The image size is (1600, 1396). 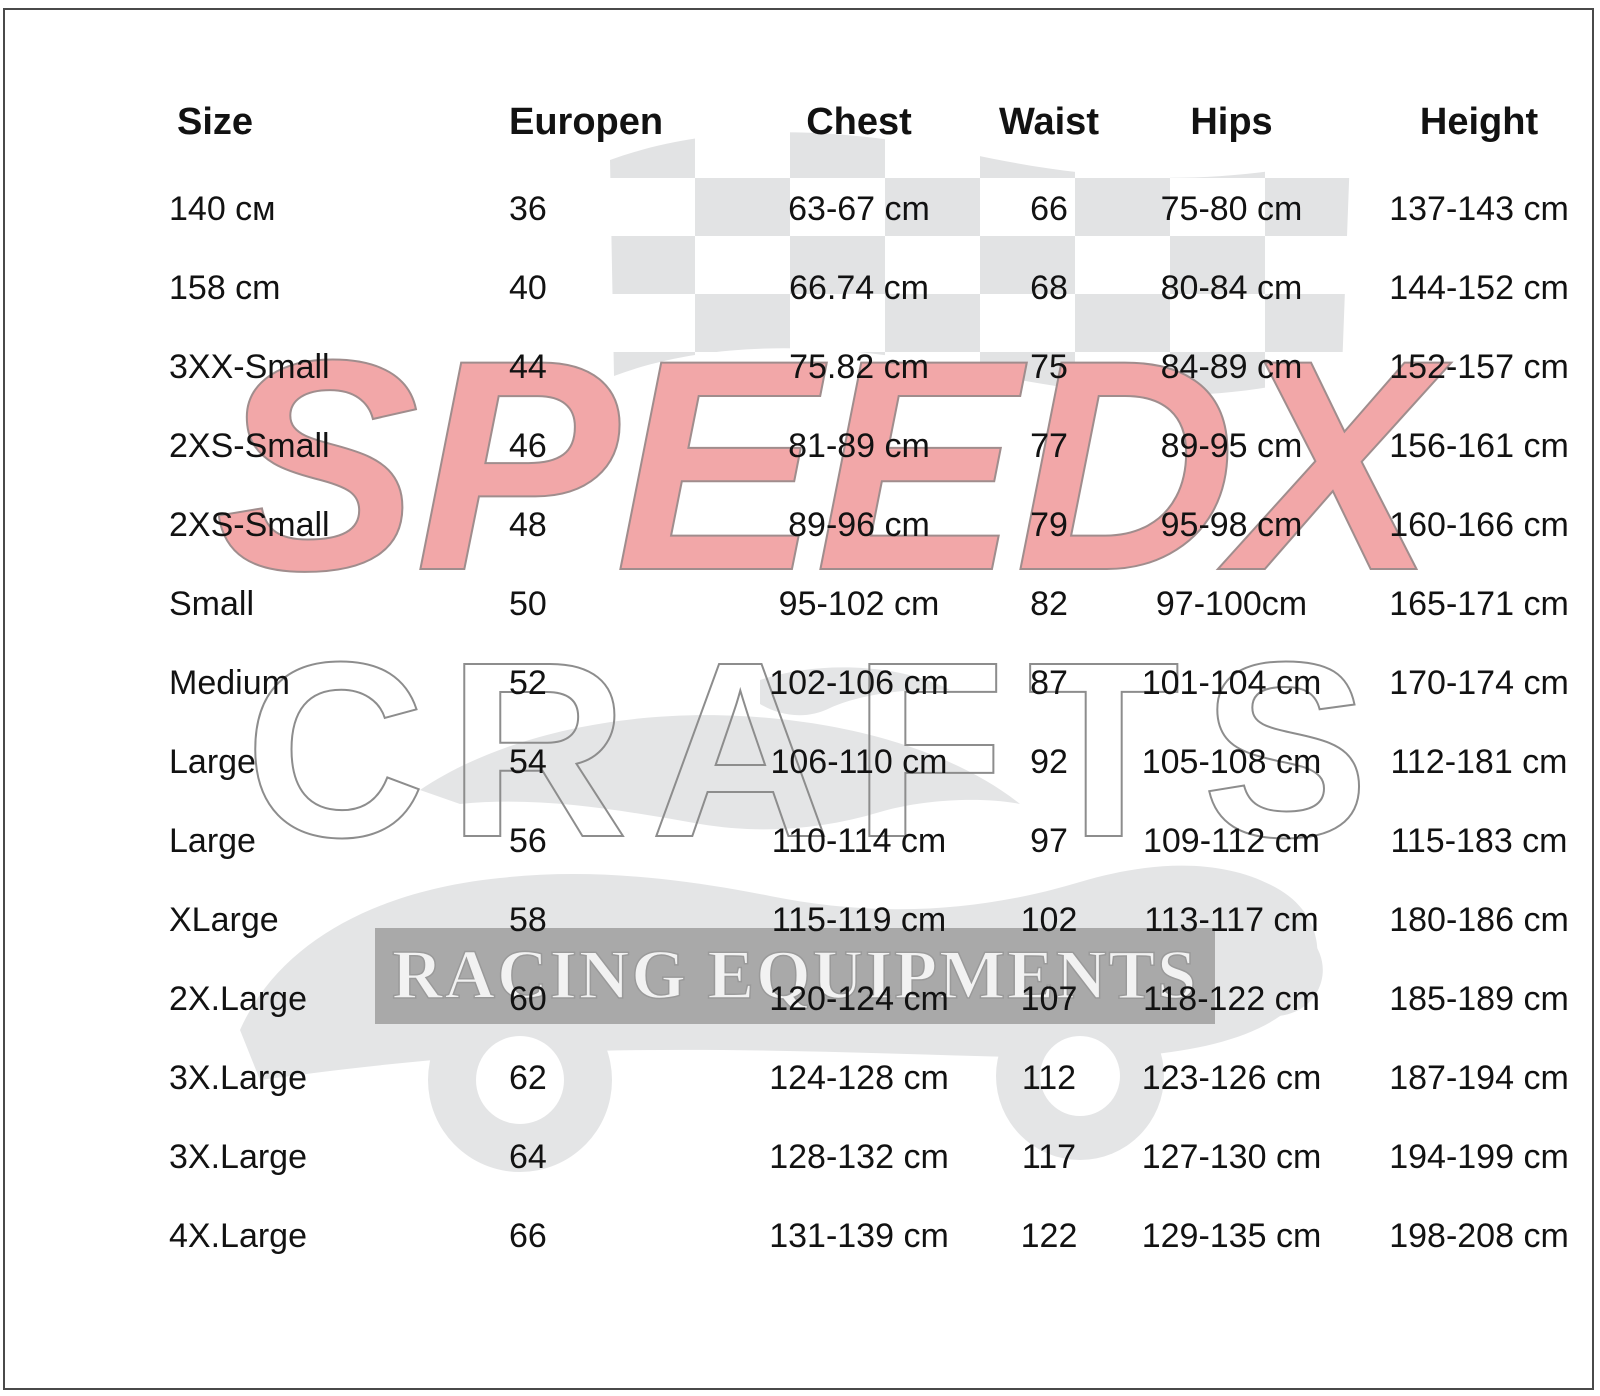 What do you see at coordinates (1049, 604) in the screenshot?
I see `cell-waist: 82` at bounding box center [1049, 604].